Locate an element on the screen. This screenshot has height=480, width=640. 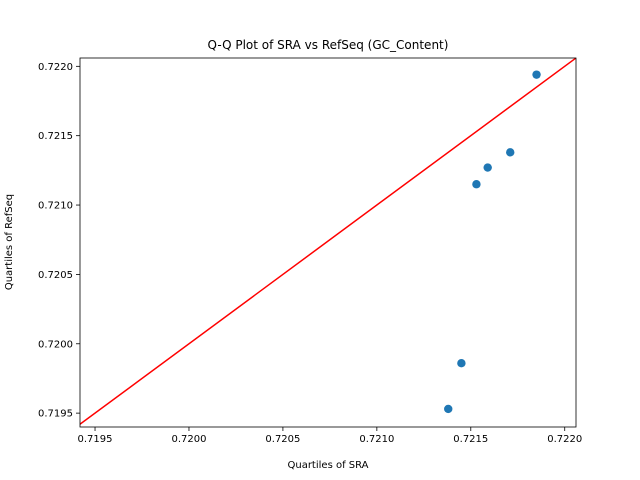
y-tick-label-2: 0.7200 is located at coordinates (55, 344).